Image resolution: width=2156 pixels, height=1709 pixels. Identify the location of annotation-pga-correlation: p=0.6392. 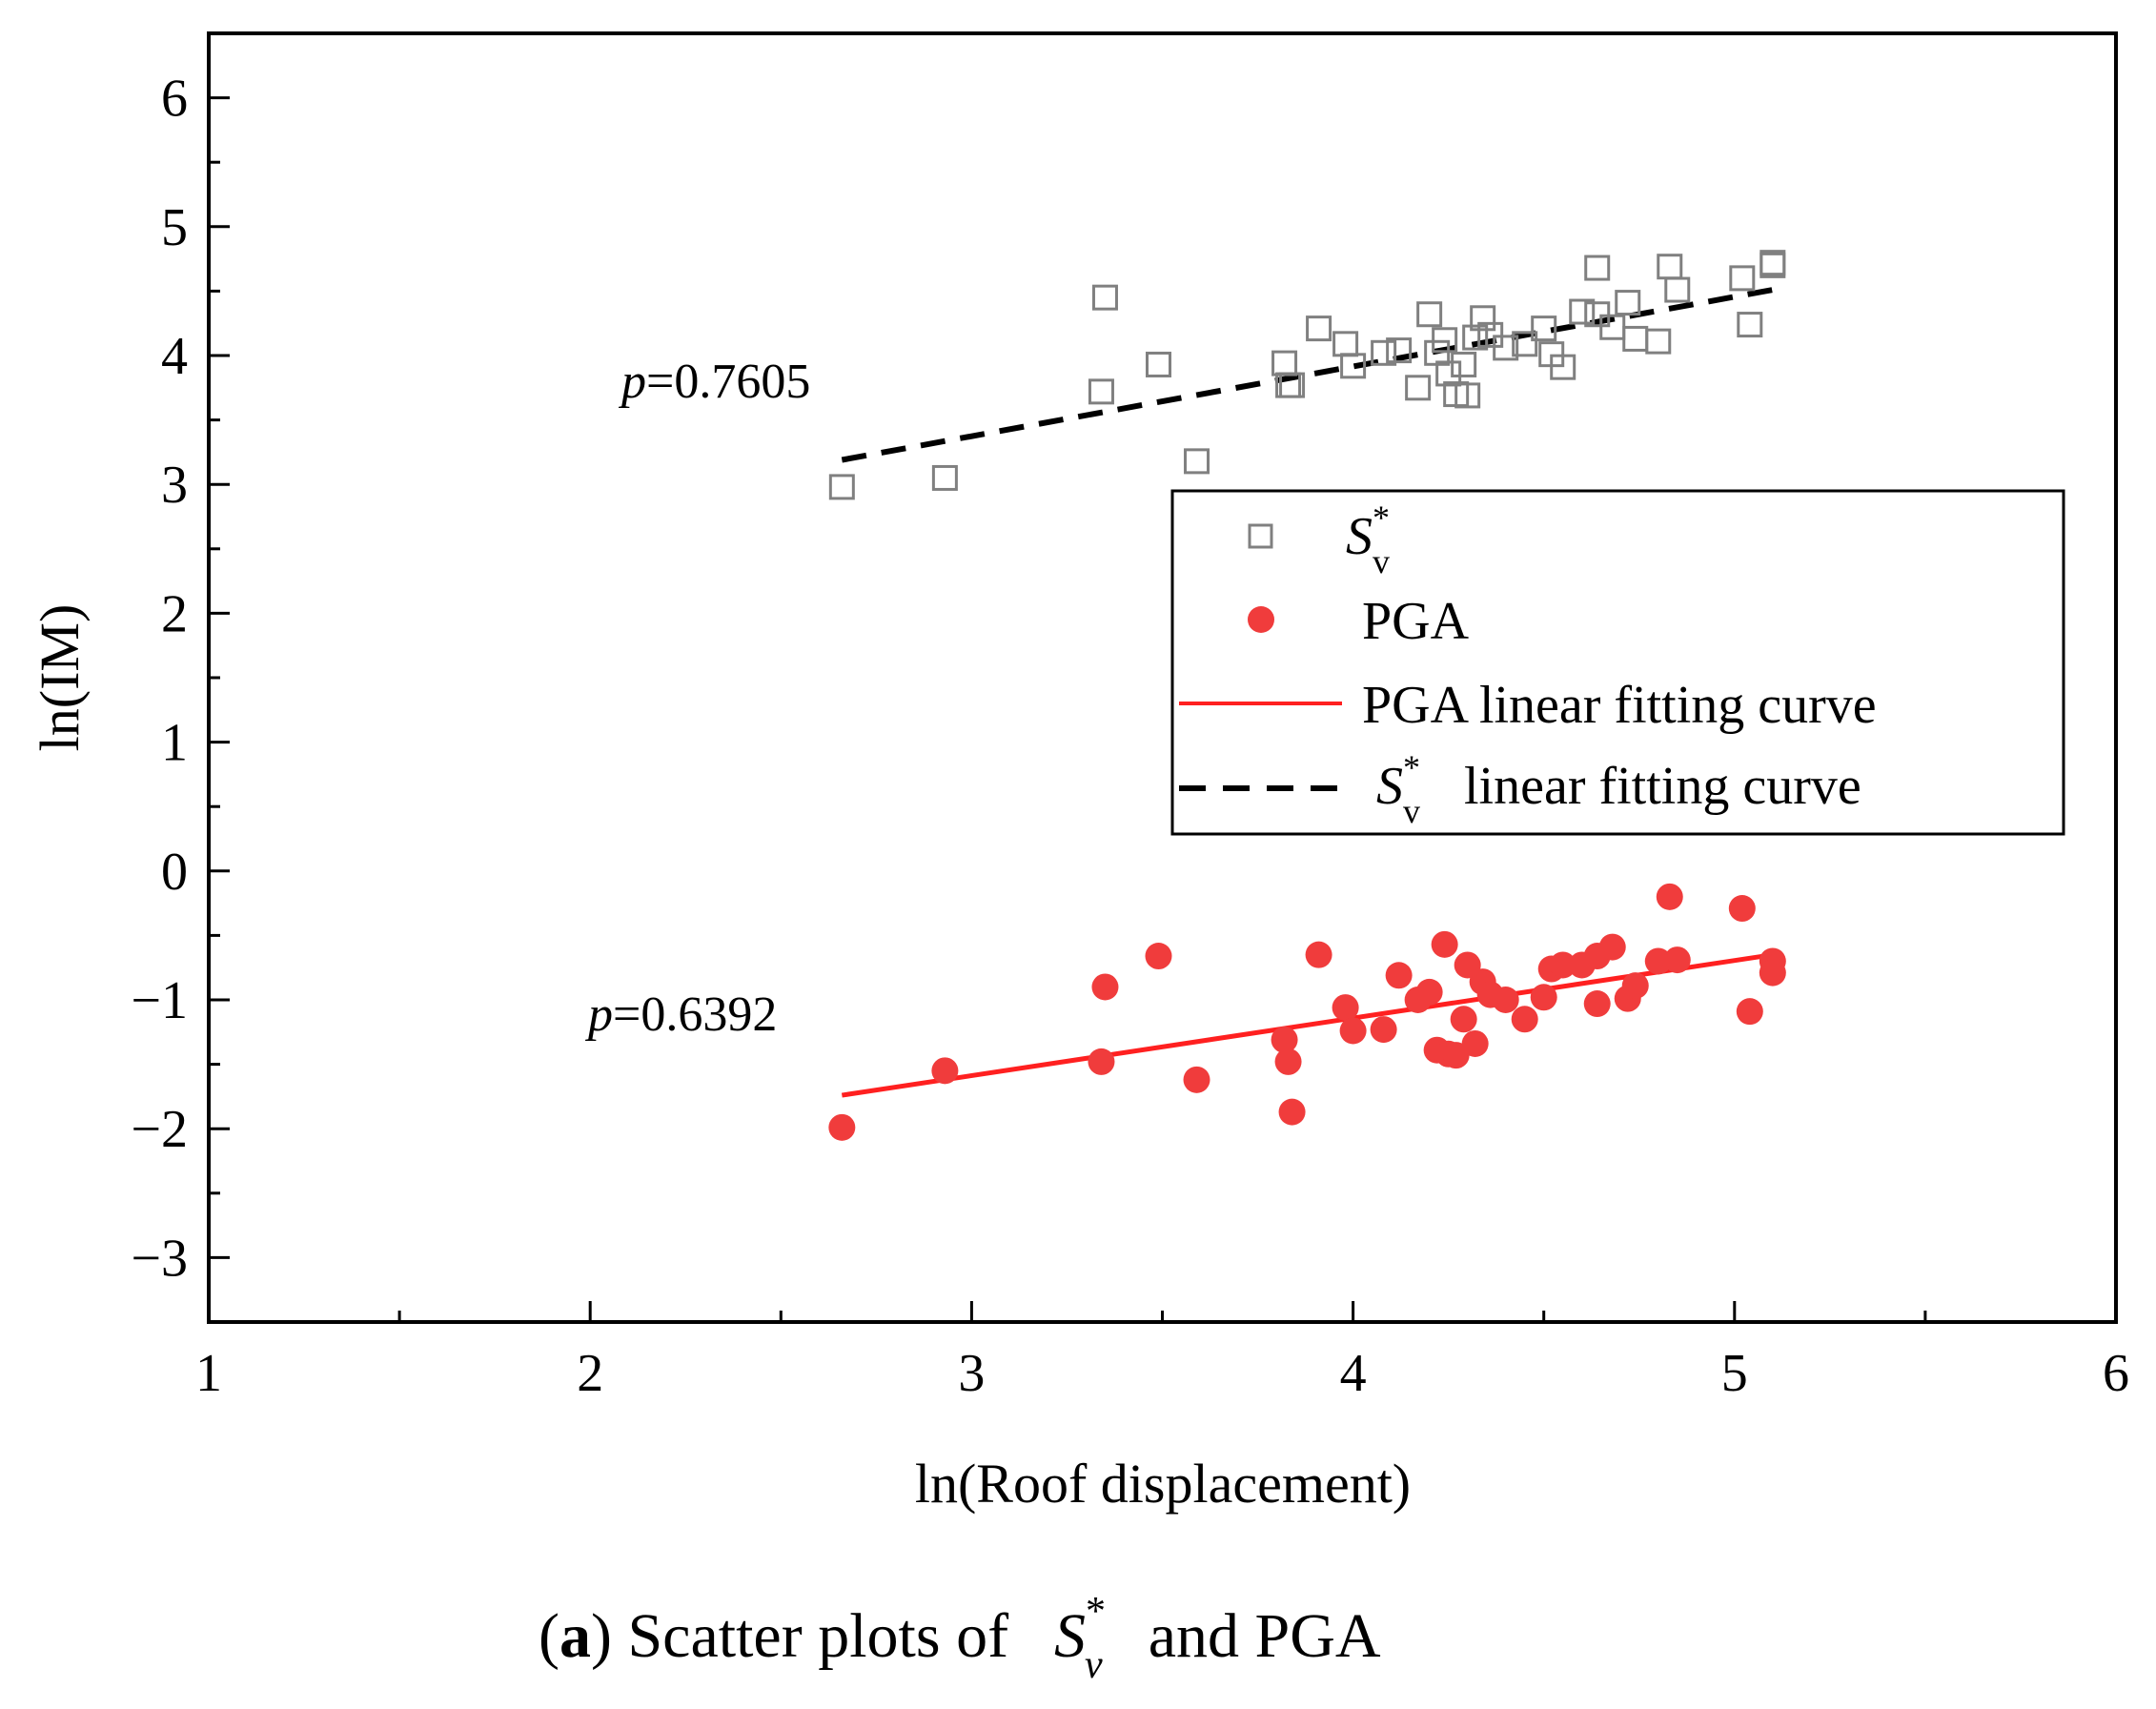
(680, 1015).